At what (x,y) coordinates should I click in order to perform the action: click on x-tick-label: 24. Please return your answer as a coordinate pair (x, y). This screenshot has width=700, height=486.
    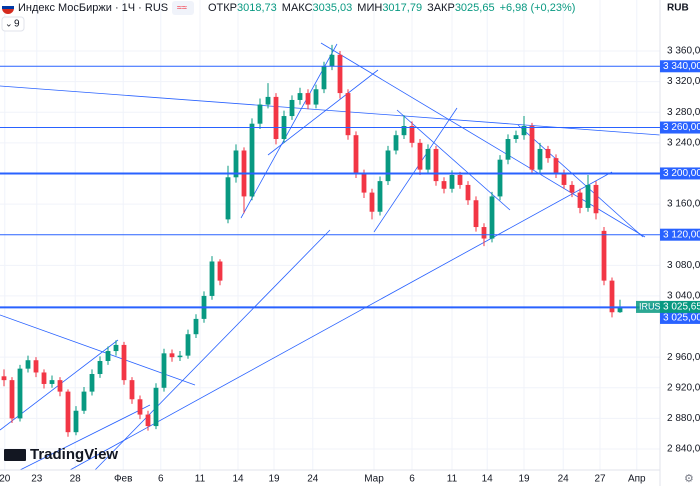
    Looking at the image, I should click on (313, 479).